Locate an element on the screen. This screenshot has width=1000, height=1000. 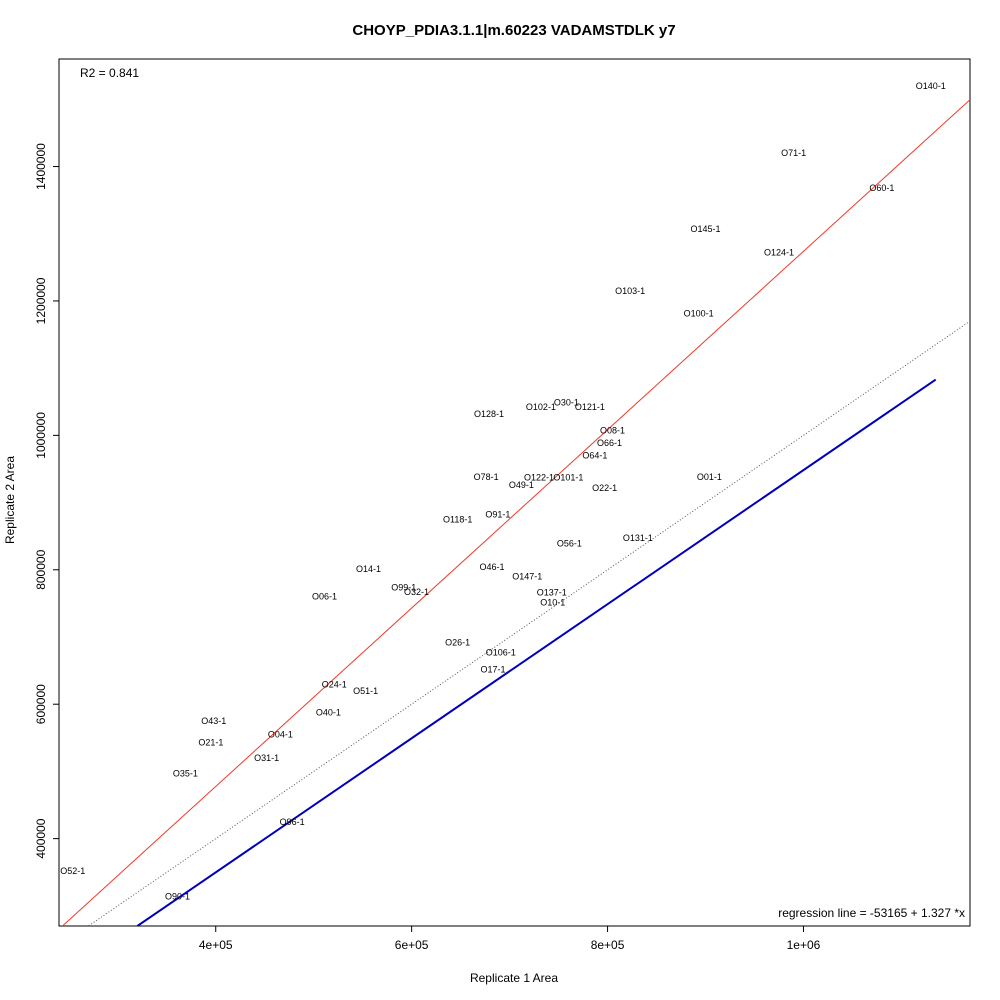
point-label: O49-1 is located at coordinates (521, 485).